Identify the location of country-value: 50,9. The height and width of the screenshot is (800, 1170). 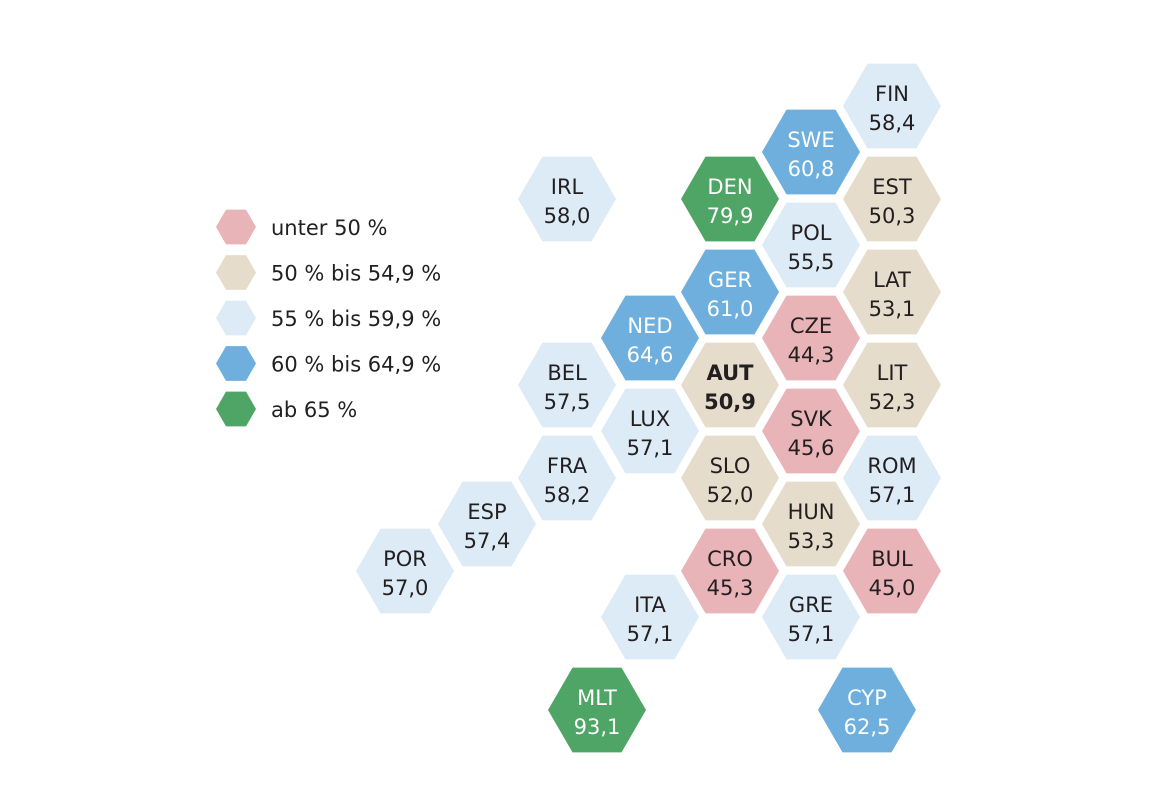
(730, 402).